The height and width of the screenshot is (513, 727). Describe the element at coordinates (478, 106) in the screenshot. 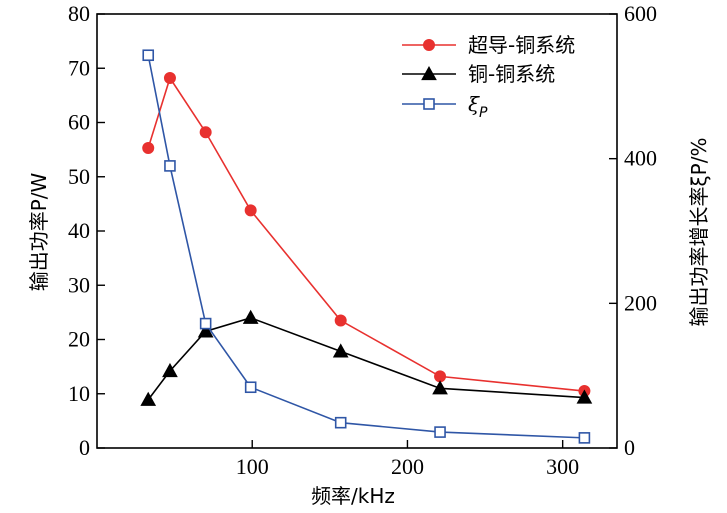

I see `legend-label: ξP` at that location.